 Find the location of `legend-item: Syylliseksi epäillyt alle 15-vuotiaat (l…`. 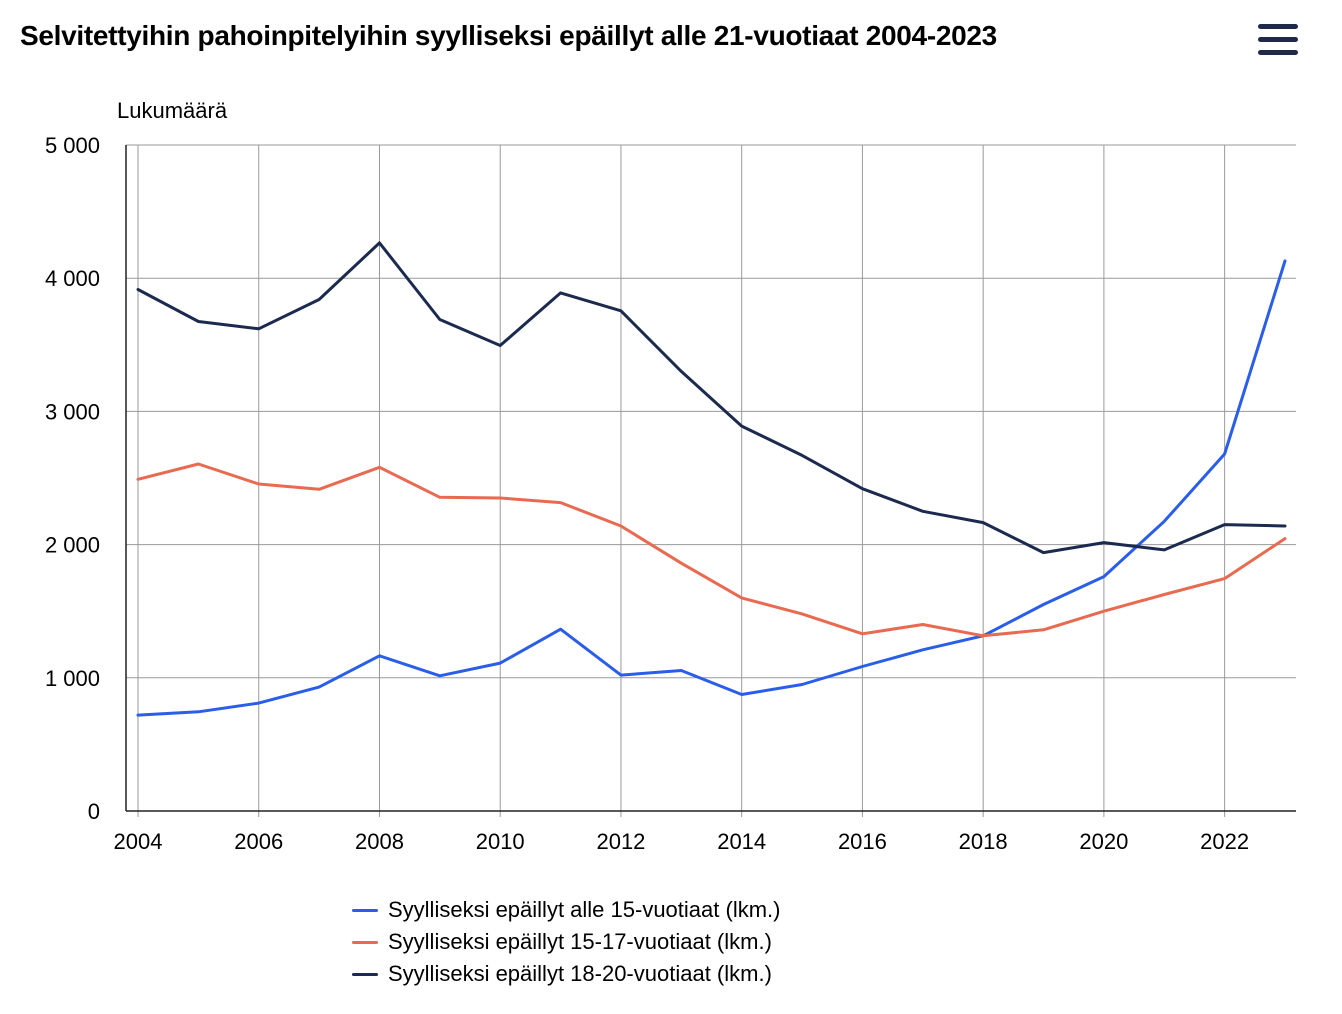

legend-item: Syylliseksi epäillyt alle 15-vuotiaat (l… is located at coordinates (566, 910).